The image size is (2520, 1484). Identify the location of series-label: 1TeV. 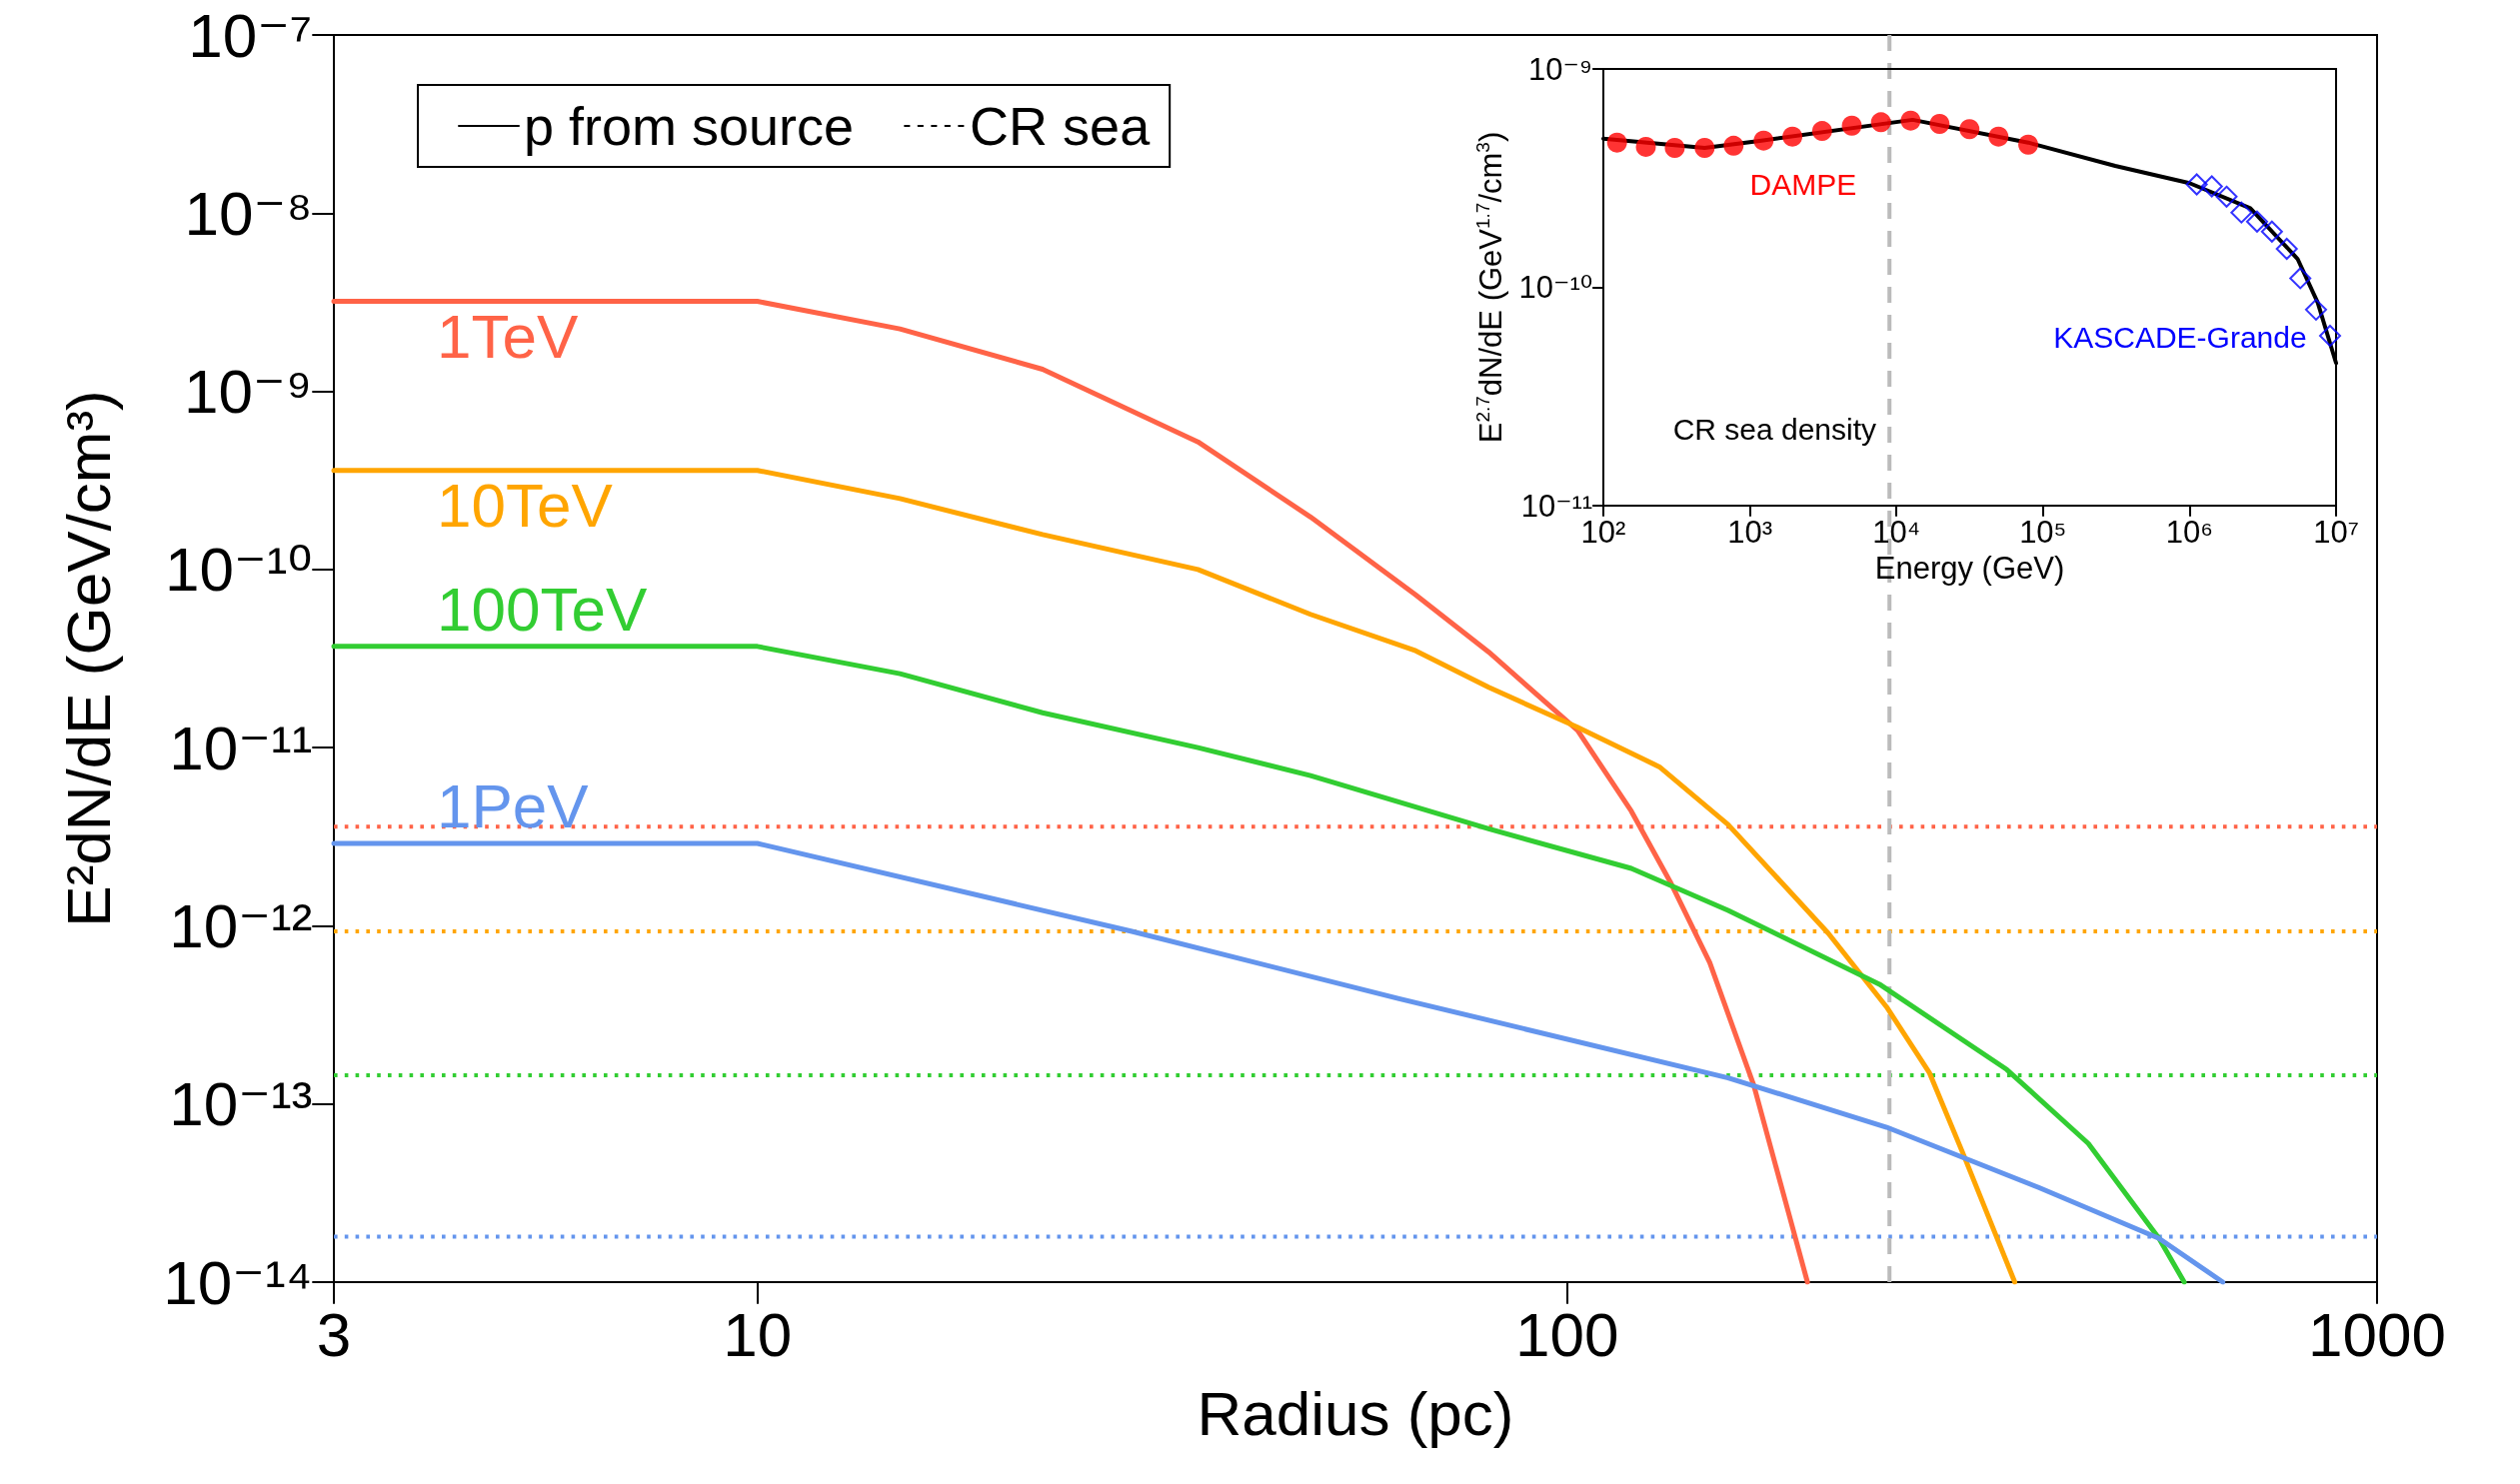
(508, 337).